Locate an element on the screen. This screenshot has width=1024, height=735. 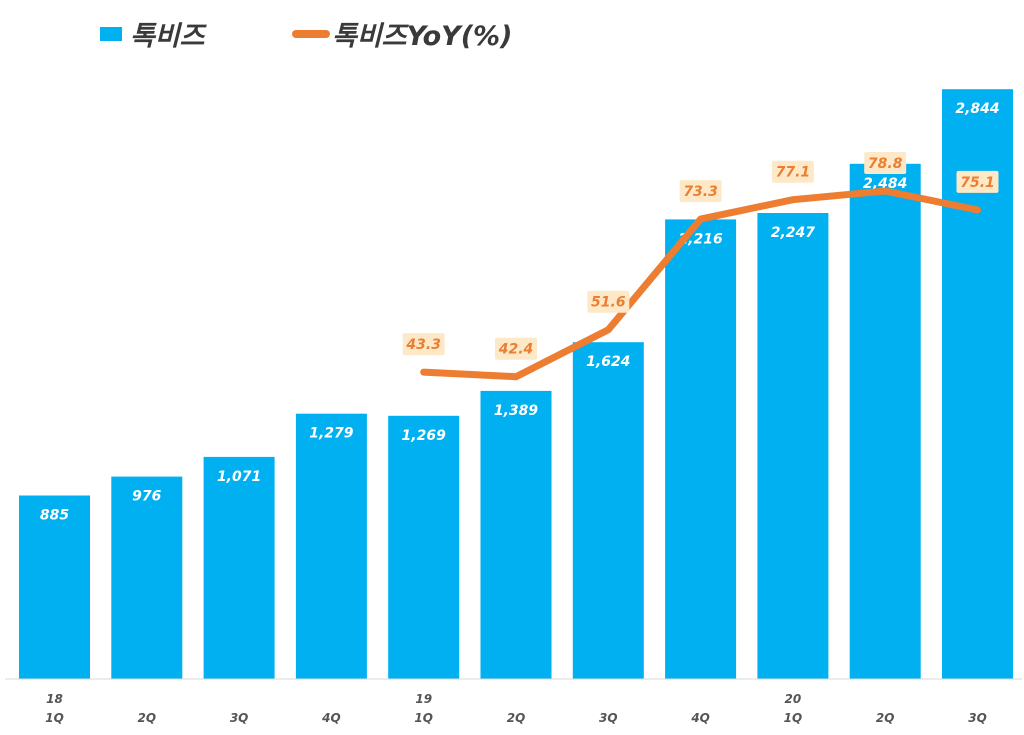
bar-value-label-10: 2,484 is located at coordinates (885, 184).